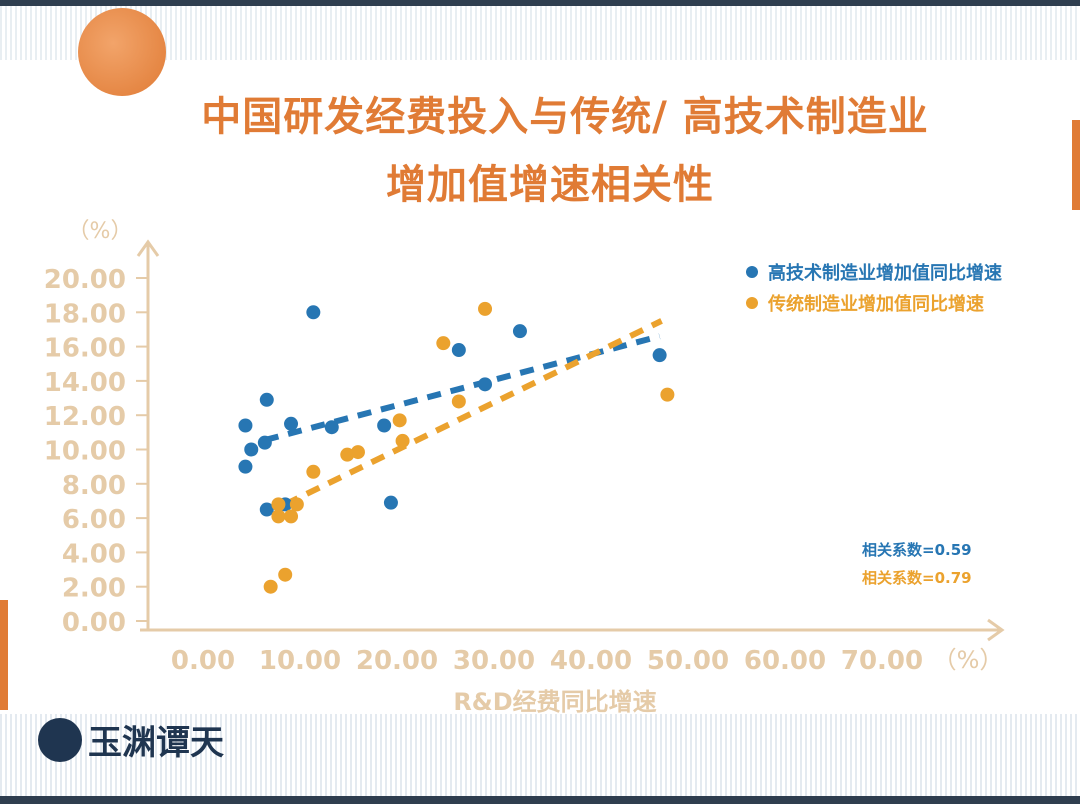 Image resolution: width=1080 pixels, height=804 pixels. What do you see at coordinates (203, 661) in the screenshot?
I see `x-tick-label: 0.00` at bounding box center [203, 661].